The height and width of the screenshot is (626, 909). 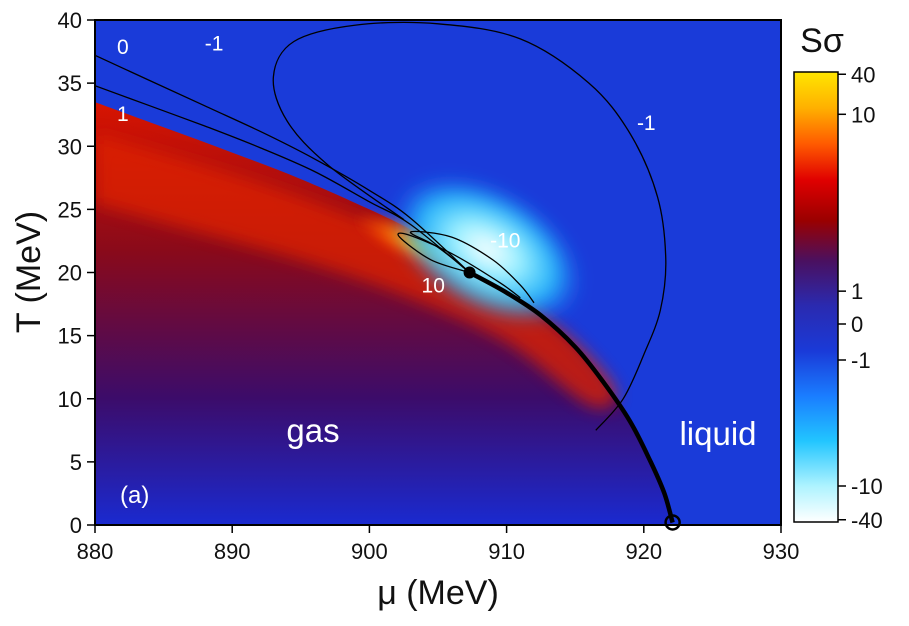 I want to click on x-tick-label: 920, so click(x=643, y=551).